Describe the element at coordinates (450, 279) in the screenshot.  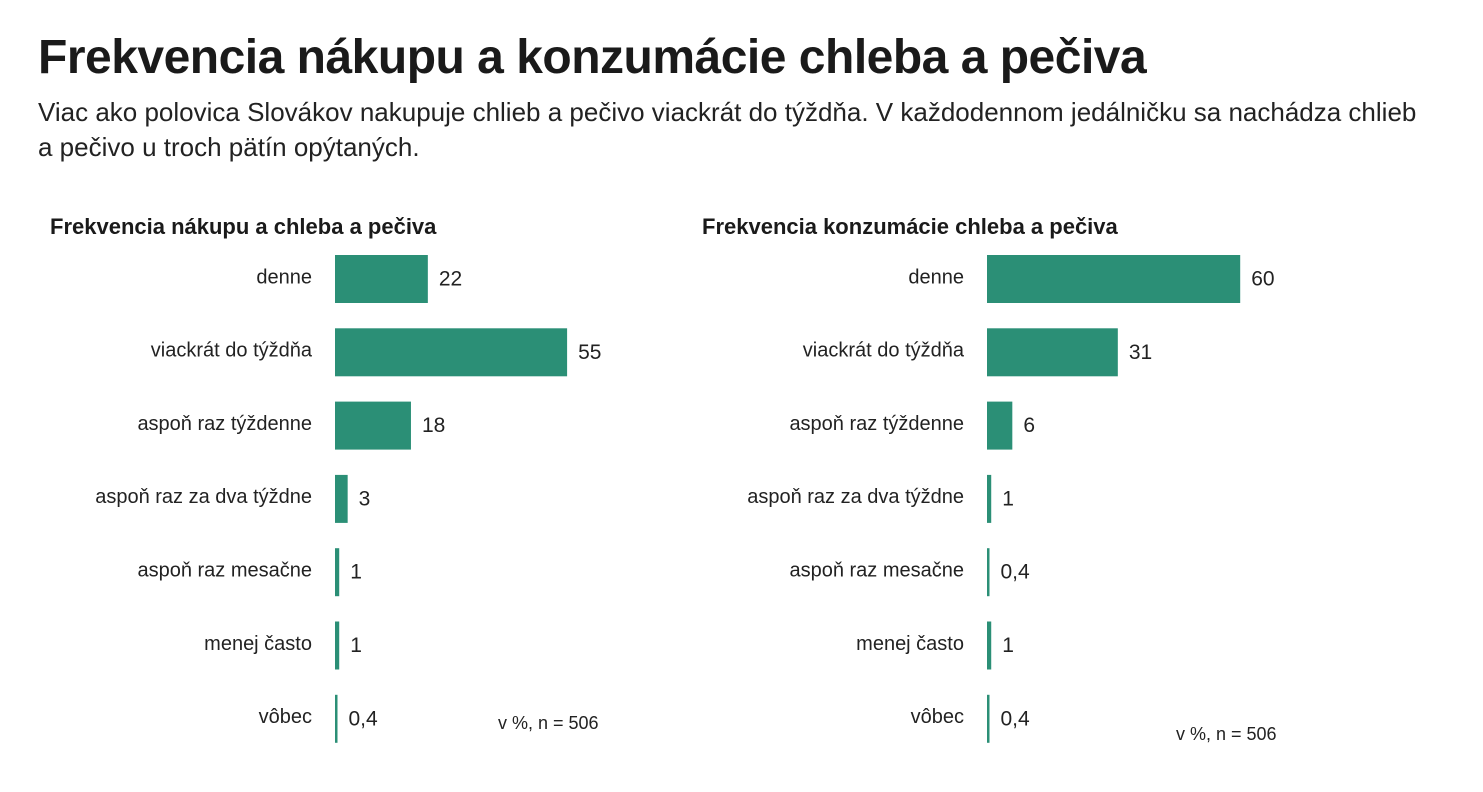
I see `value-label: 22` at that location.